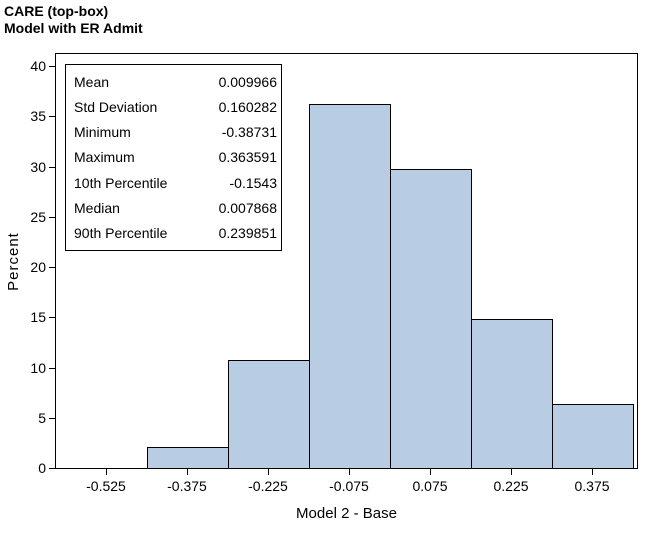 The width and height of the screenshot is (652, 538). I want to click on stat-value: 0.009966, so click(247, 82).